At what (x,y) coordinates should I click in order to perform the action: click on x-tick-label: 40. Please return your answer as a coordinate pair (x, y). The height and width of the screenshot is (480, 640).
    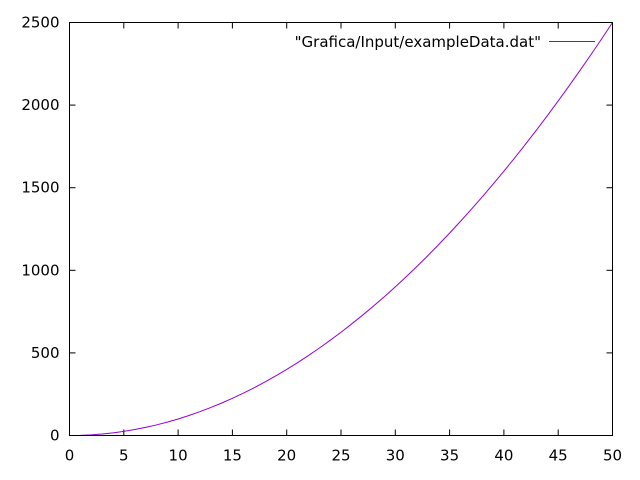
    Looking at the image, I should click on (503, 456).